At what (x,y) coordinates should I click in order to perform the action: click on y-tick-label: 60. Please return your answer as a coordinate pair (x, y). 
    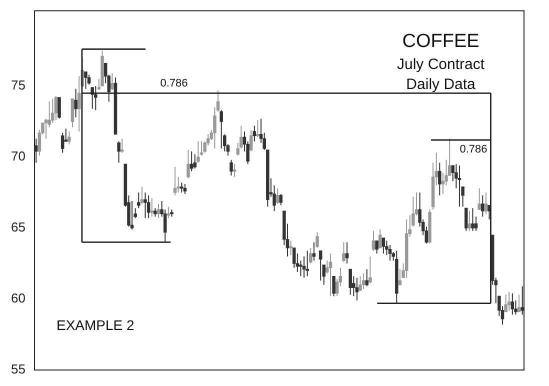
    Looking at the image, I should click on (18, 298).